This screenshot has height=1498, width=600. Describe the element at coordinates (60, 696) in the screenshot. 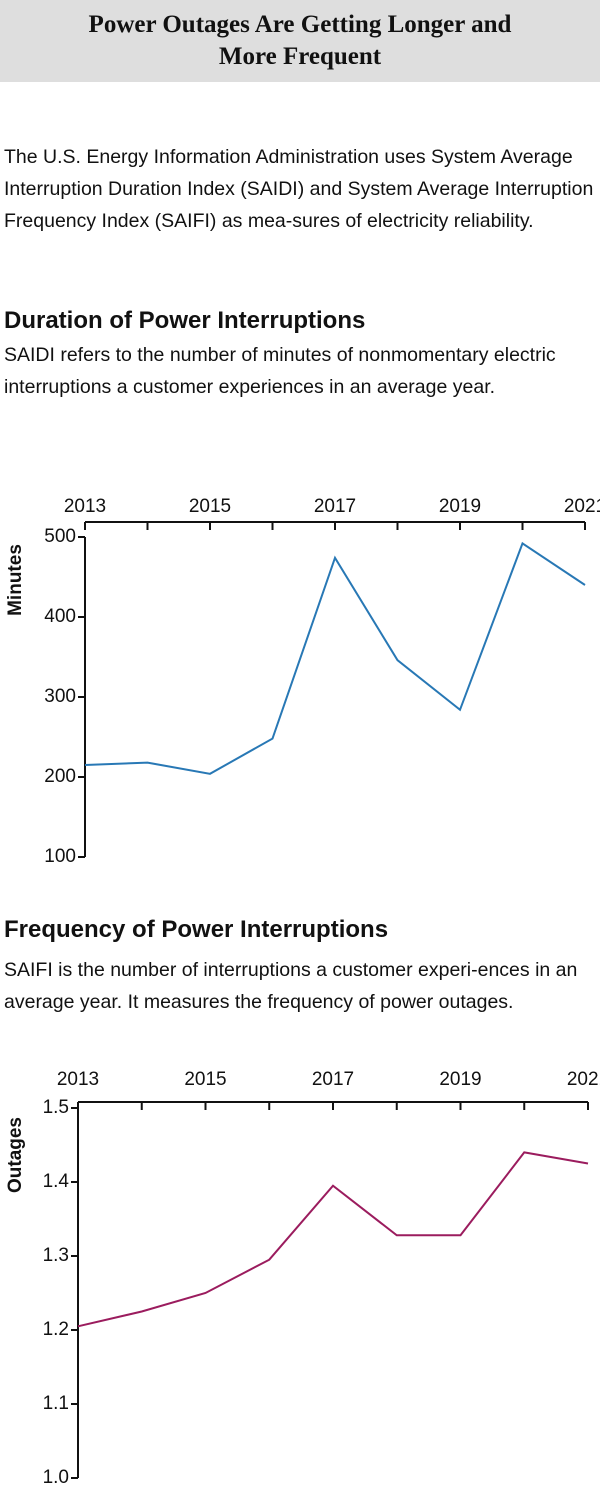

I see `y-tick-label: 300` at that location.